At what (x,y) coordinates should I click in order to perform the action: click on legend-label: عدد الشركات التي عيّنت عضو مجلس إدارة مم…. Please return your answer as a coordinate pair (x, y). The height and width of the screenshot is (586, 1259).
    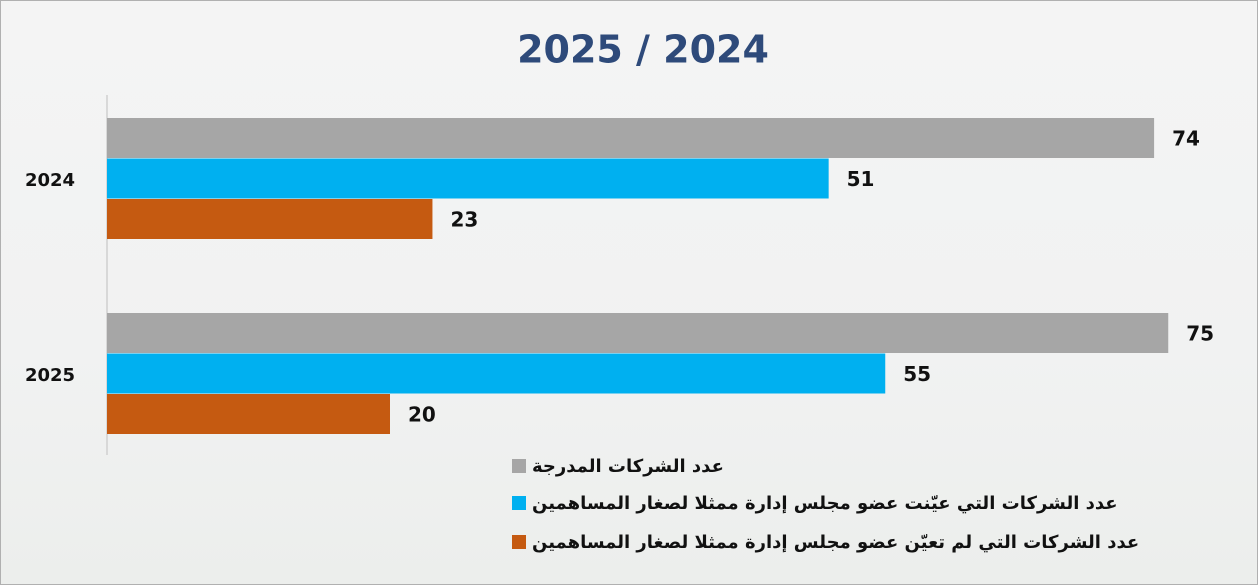
    Looking at the image, I should click on (825, 503).